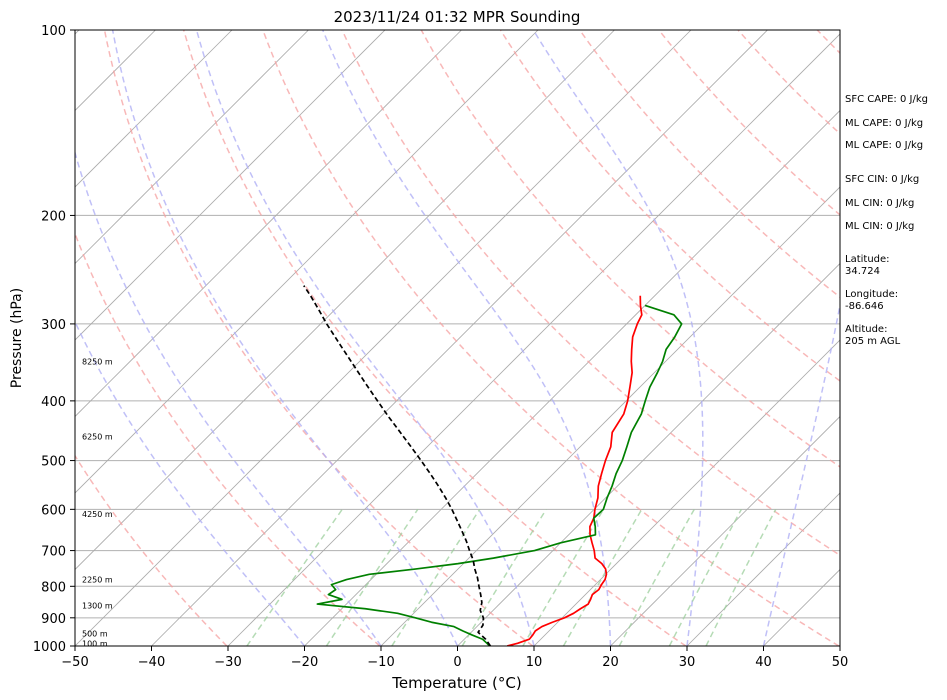 Image resolution: width=947 pixels, height=700 pixels. What do you see at coordinates (380, 662) in the screenshot?
I see `x-tick-label: −10` at bounding box center [380, 662].